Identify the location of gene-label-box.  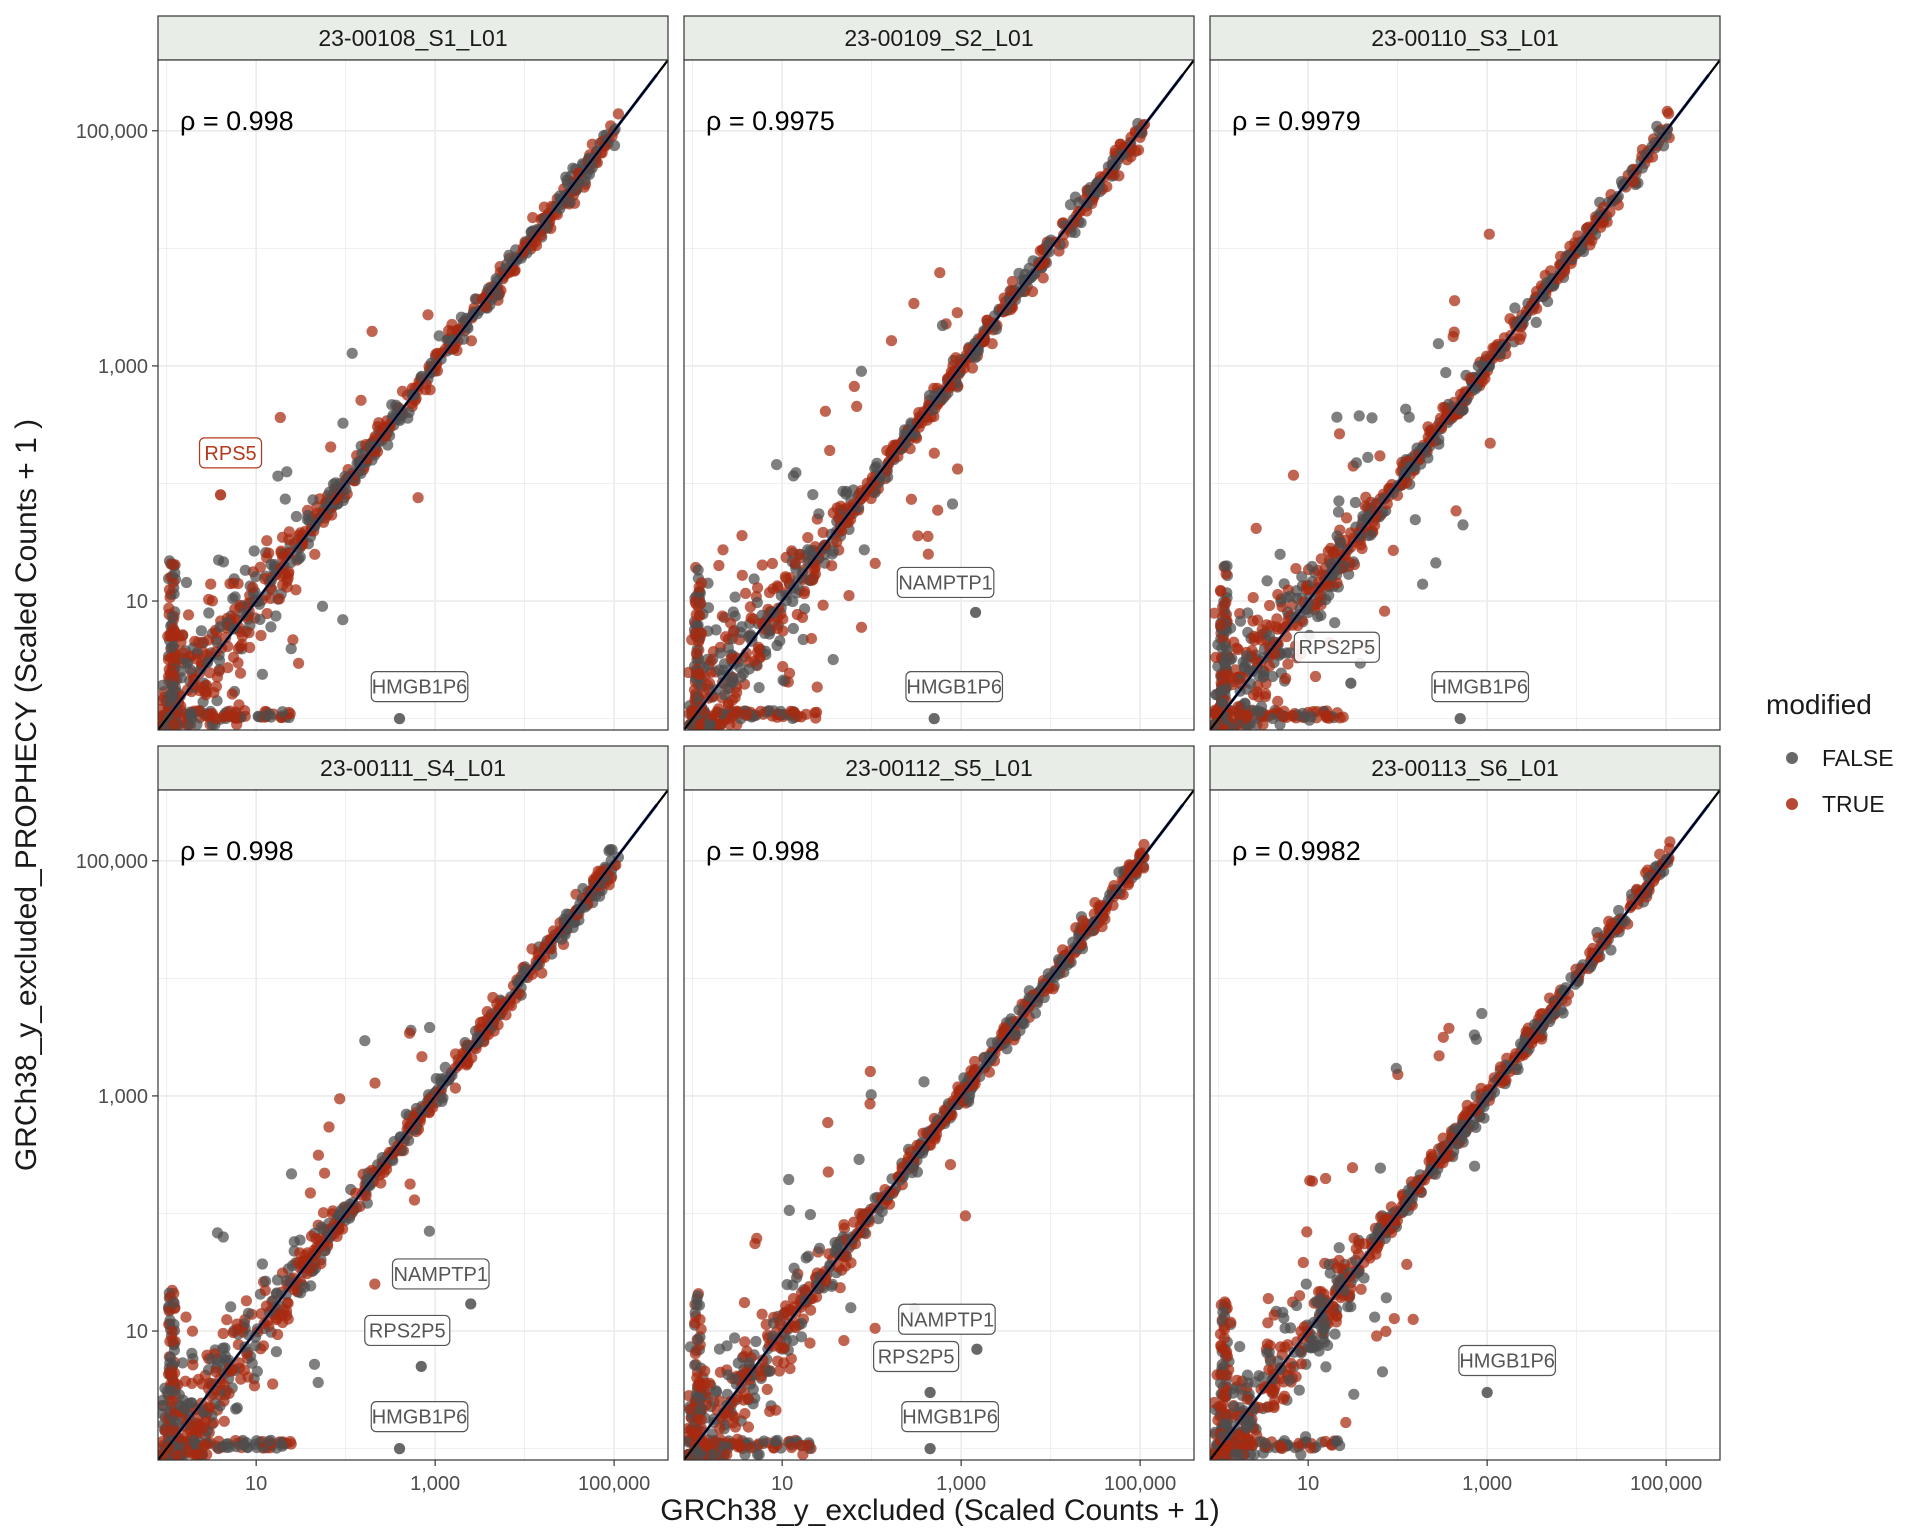
(947, 1319).